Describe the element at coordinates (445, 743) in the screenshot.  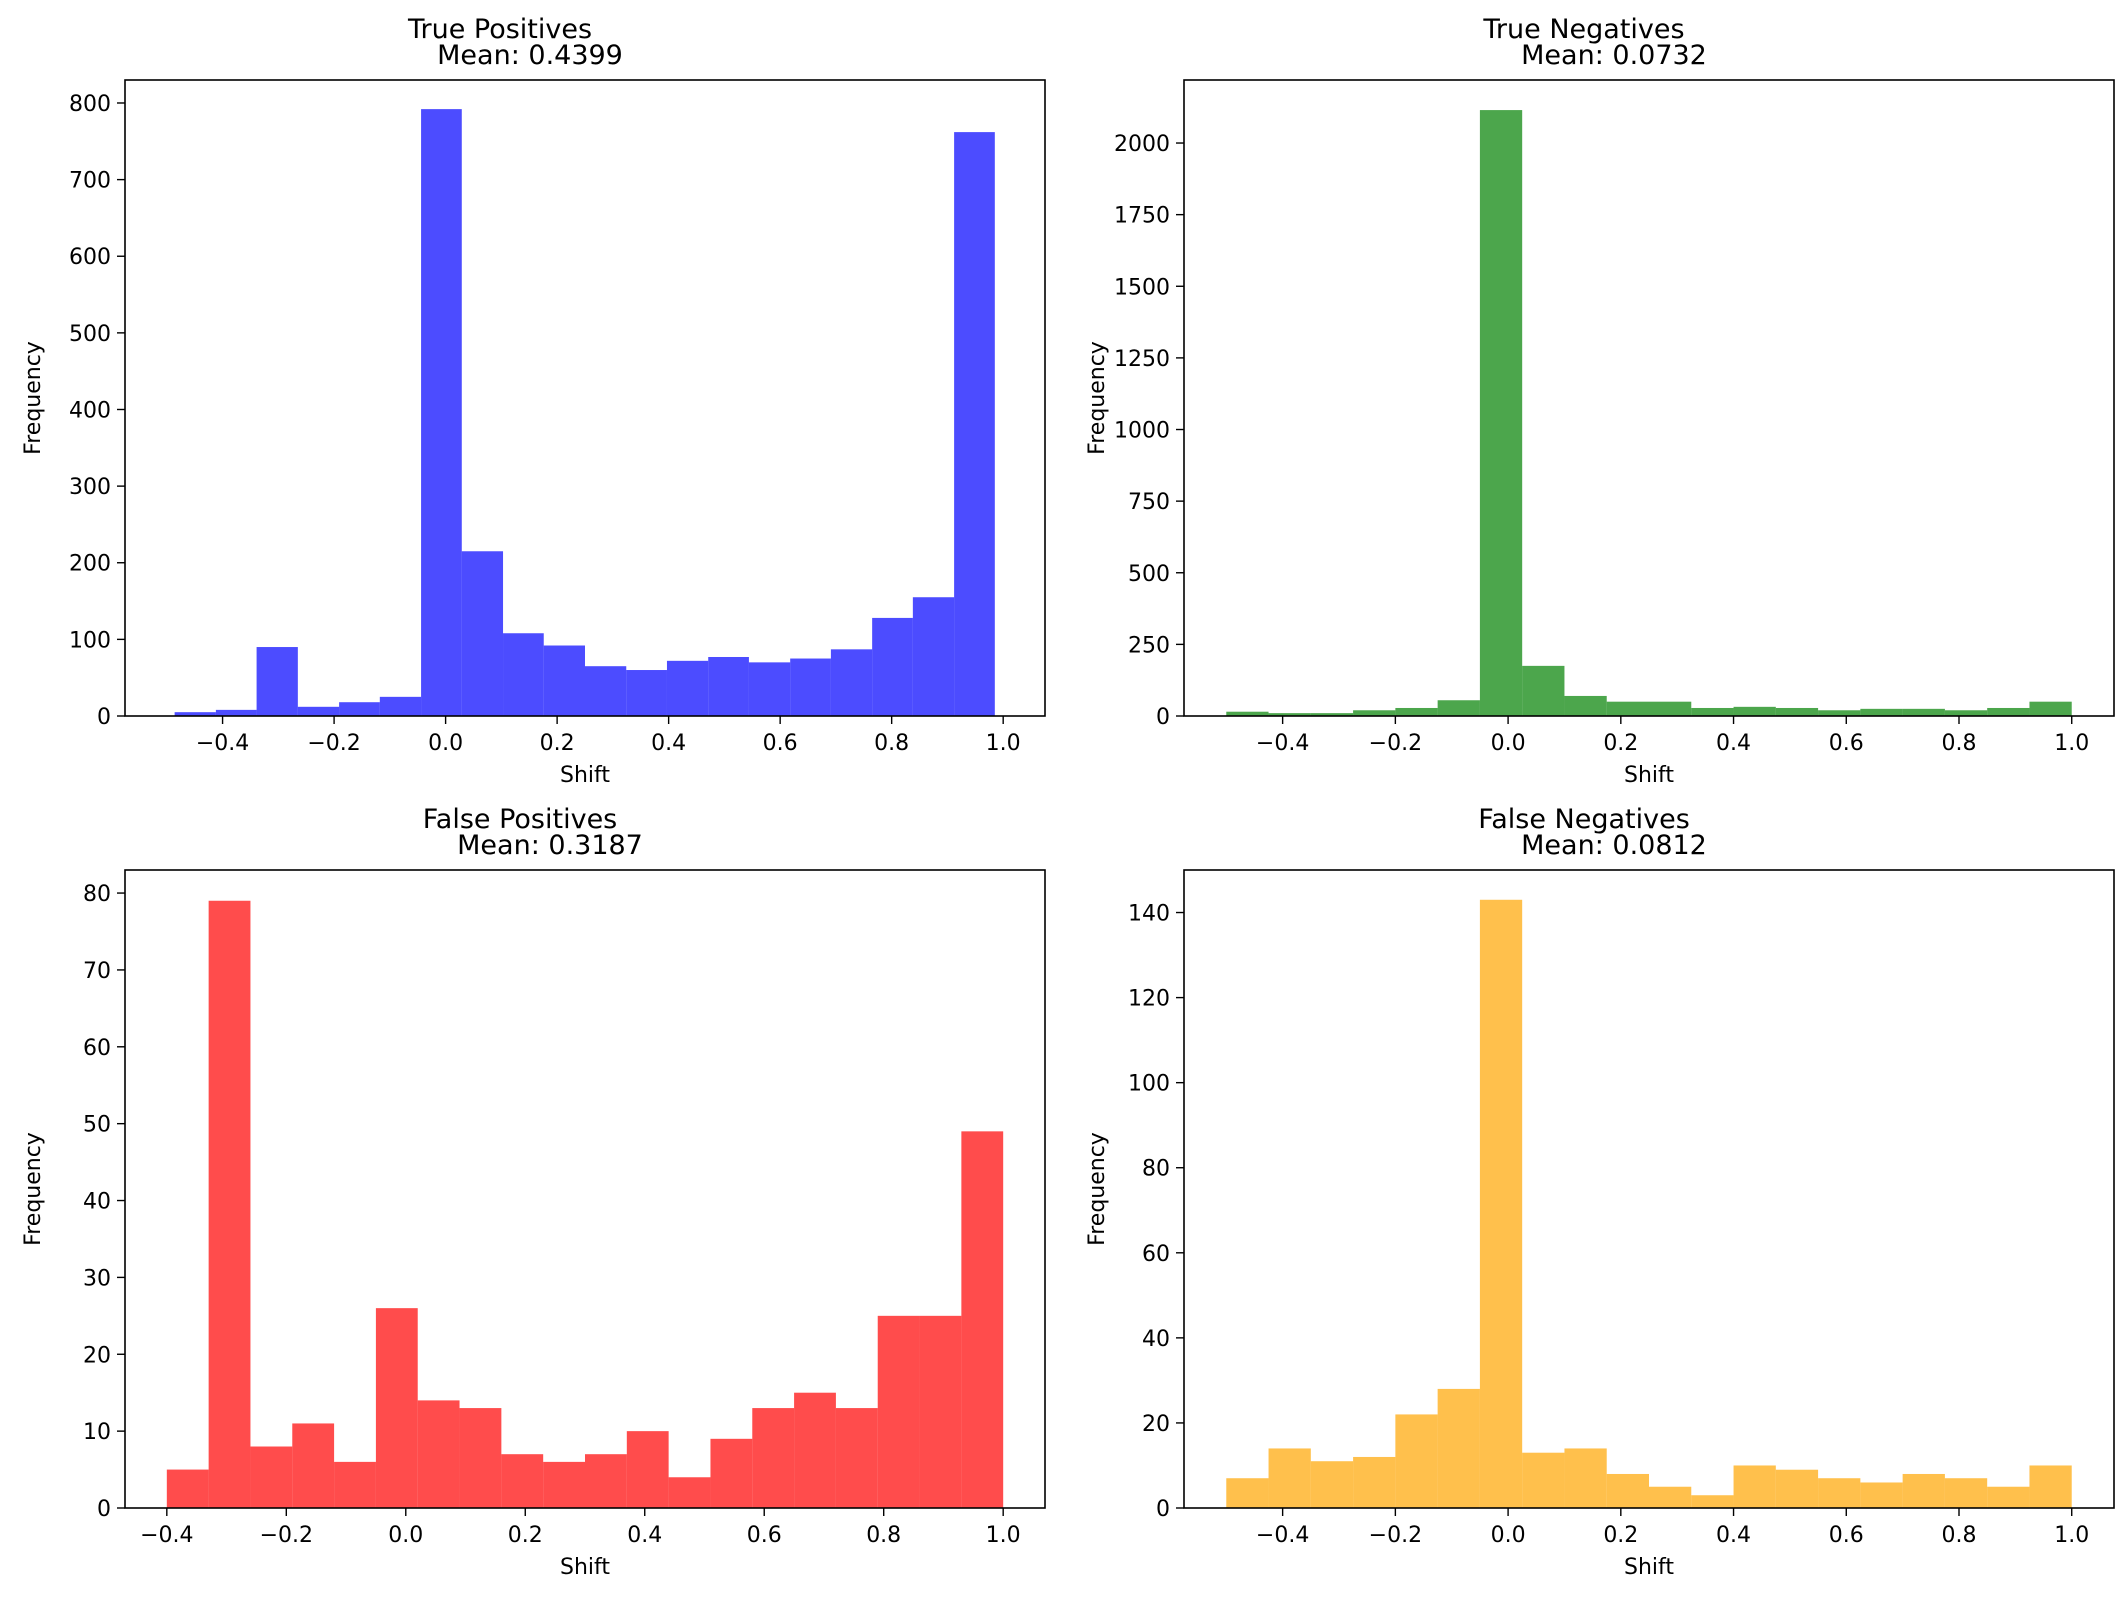
I see `x-tick-label: 0.0` at that location.